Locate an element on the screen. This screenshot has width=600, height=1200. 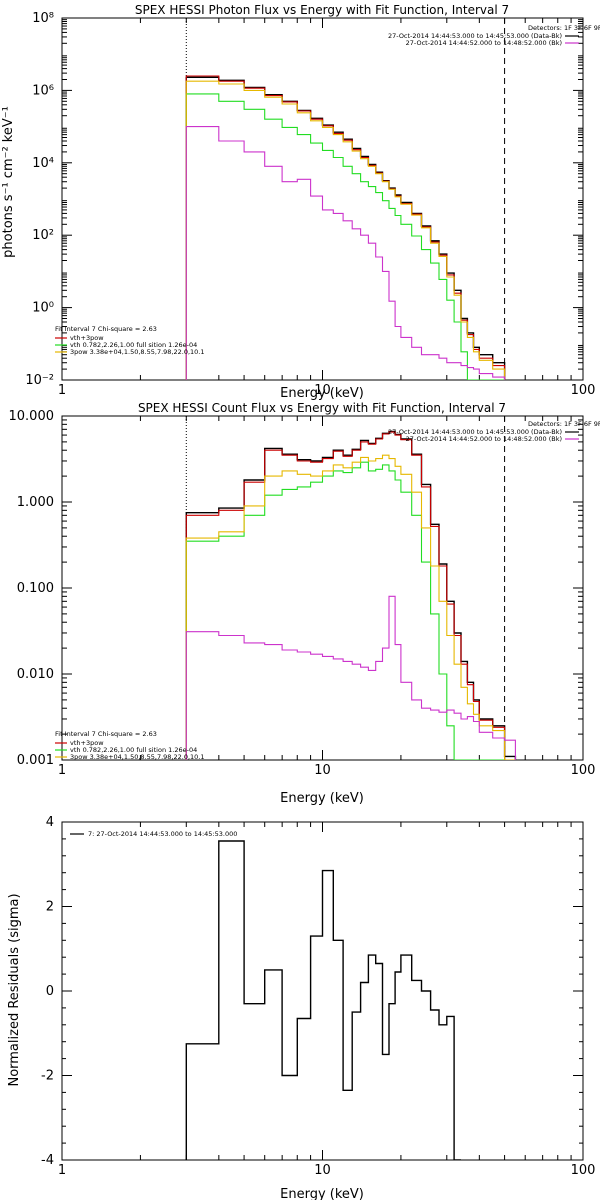
photon-y-tick-label: 10⁻² is located at coordinates (39, 380).